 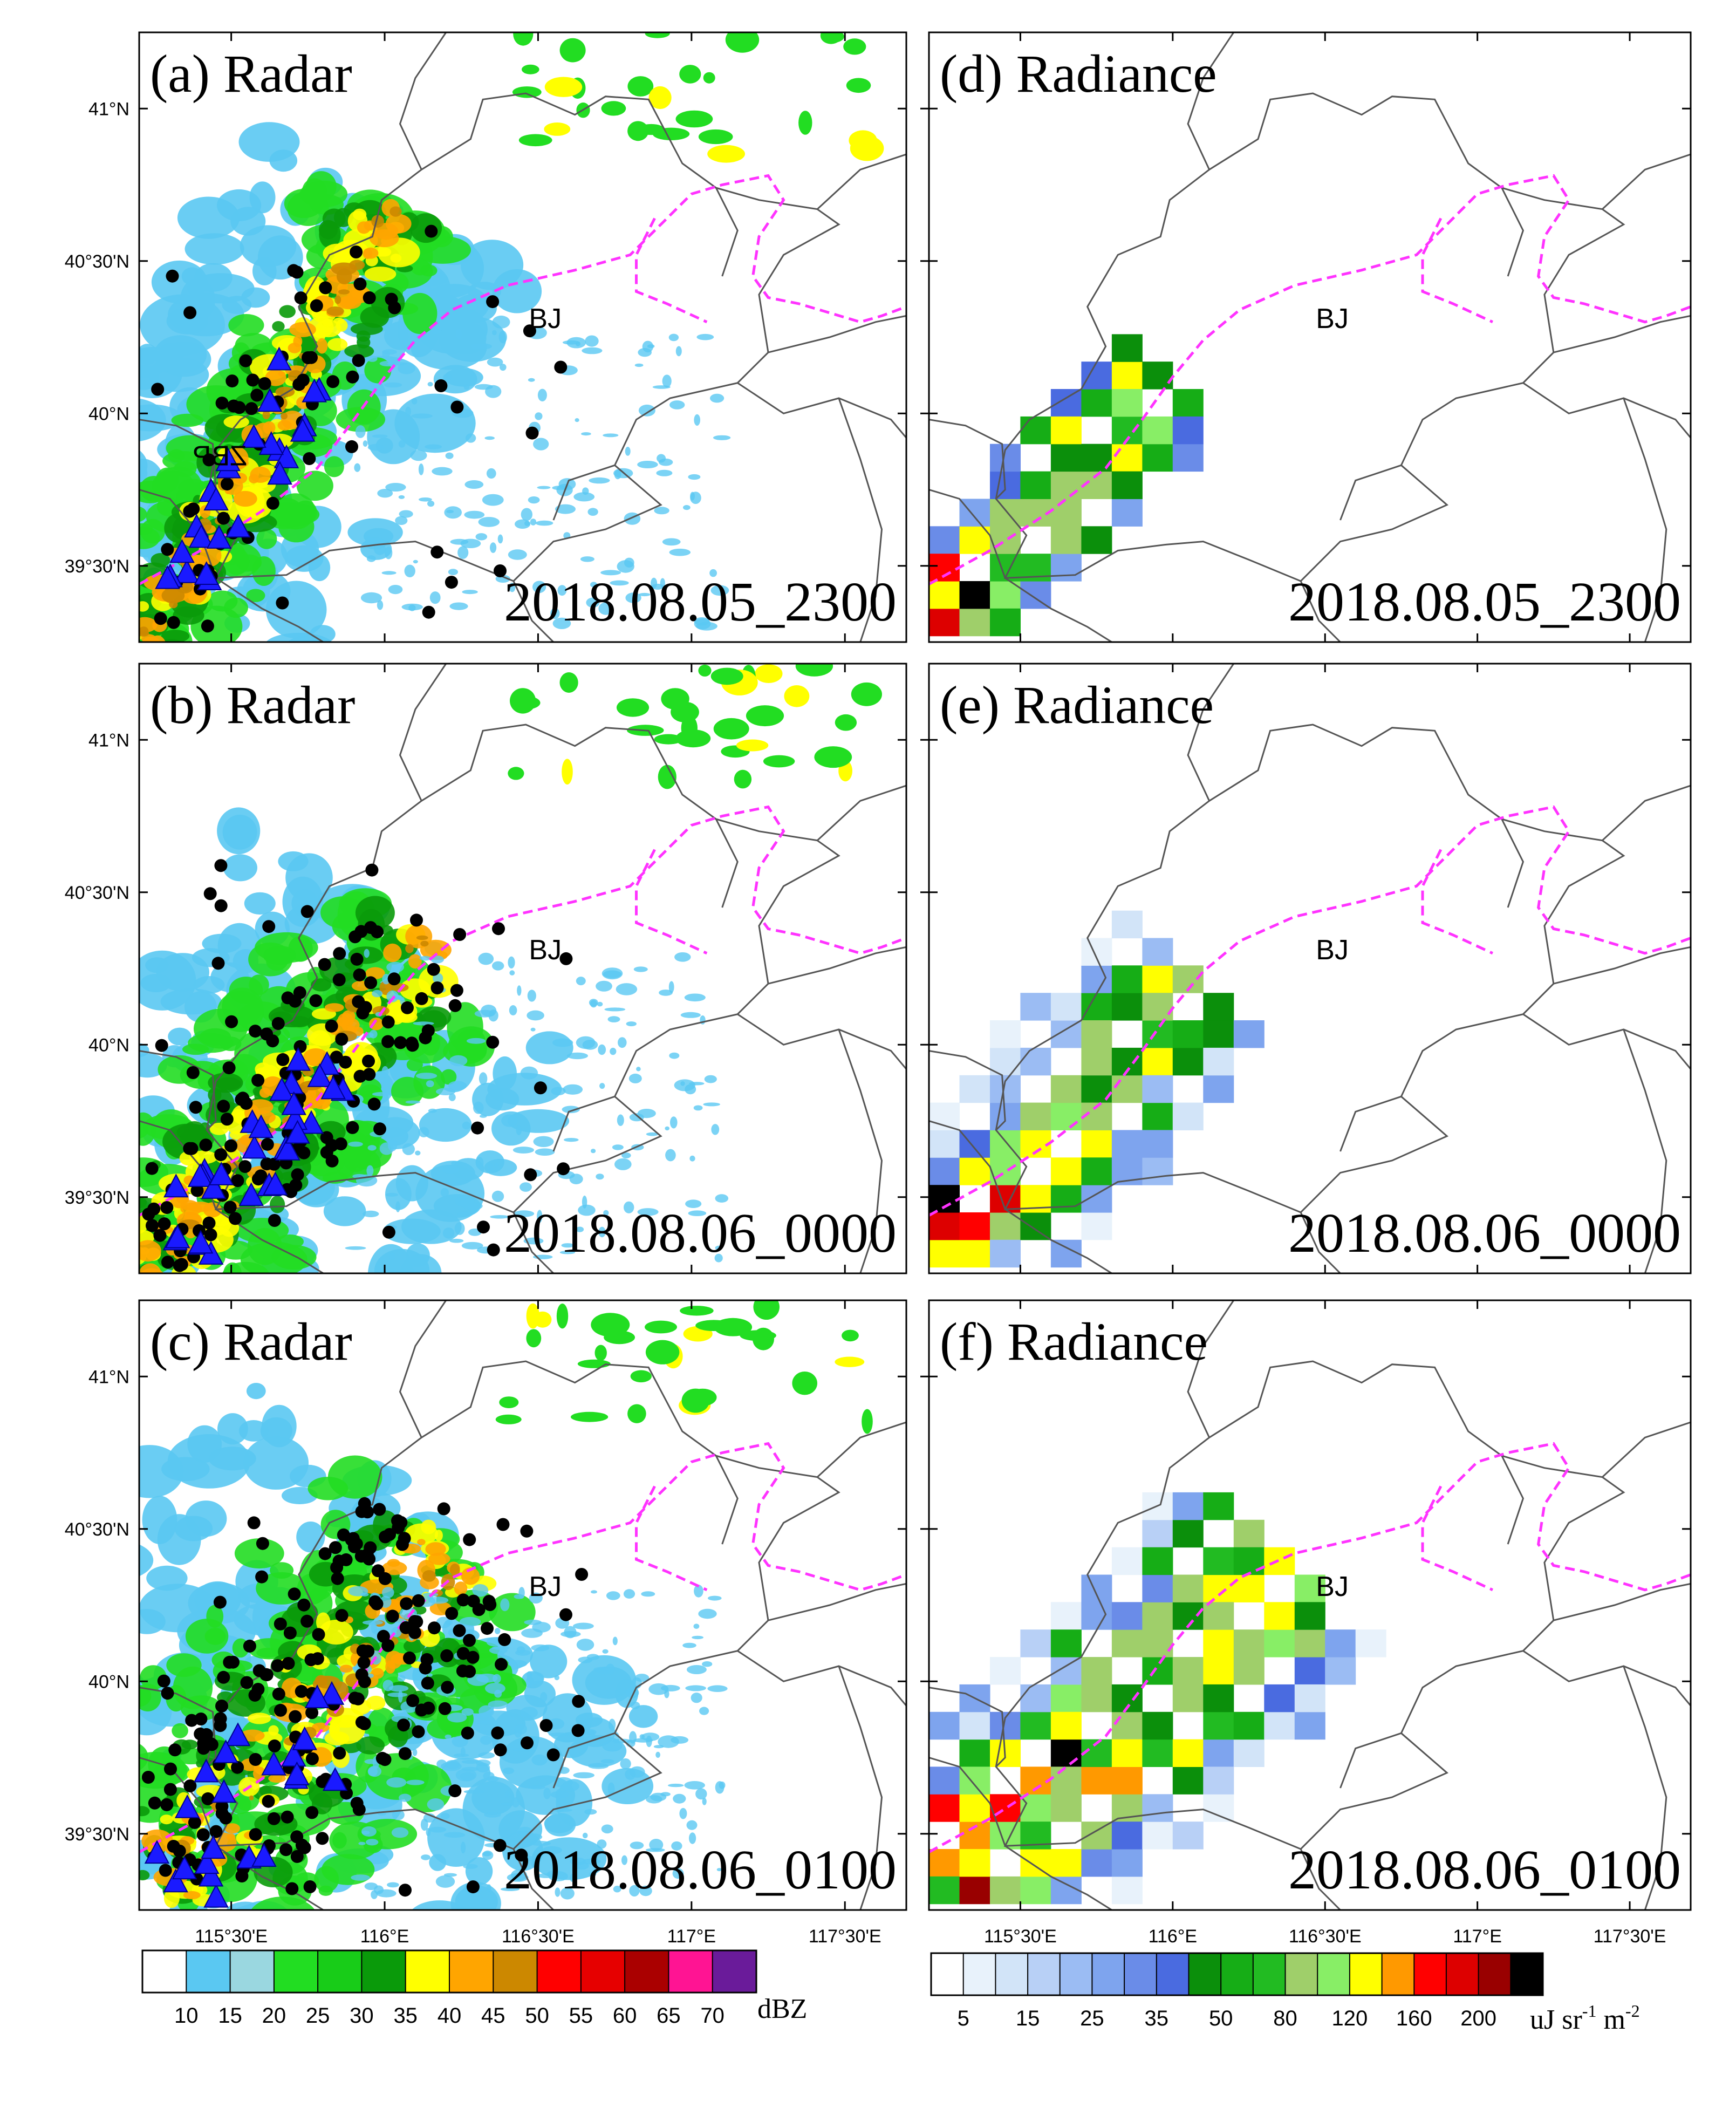 What do you see at coordinates (1477, 1937) in the screenshot?
I see `lon-tick-label: 117°E` at bounding box center [1477, 1937].